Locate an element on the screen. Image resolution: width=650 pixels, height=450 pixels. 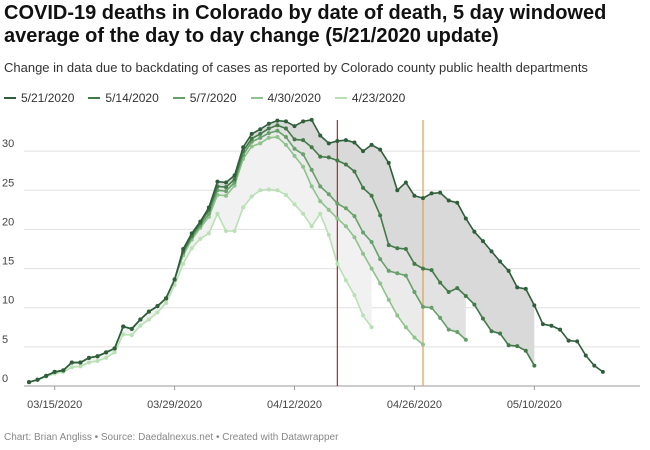
legend-item: 5/7/2020 is located at coordinates (204, 98).